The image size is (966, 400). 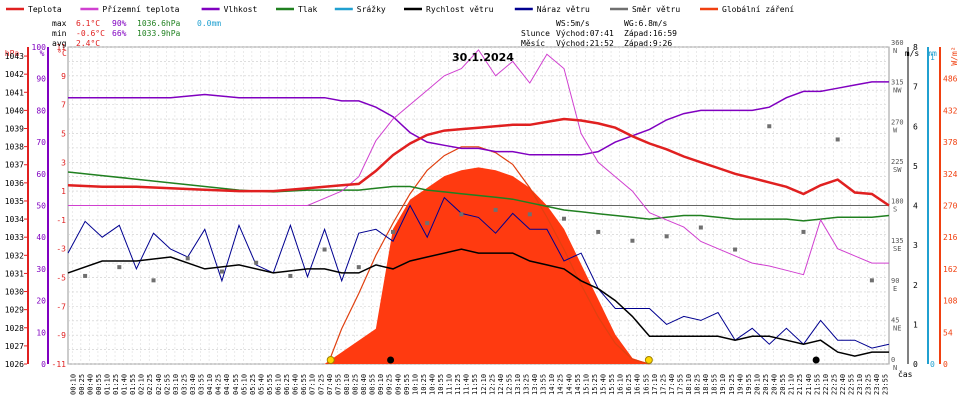 I want to click on pct-tick: 0, so click(x=43, y=364).